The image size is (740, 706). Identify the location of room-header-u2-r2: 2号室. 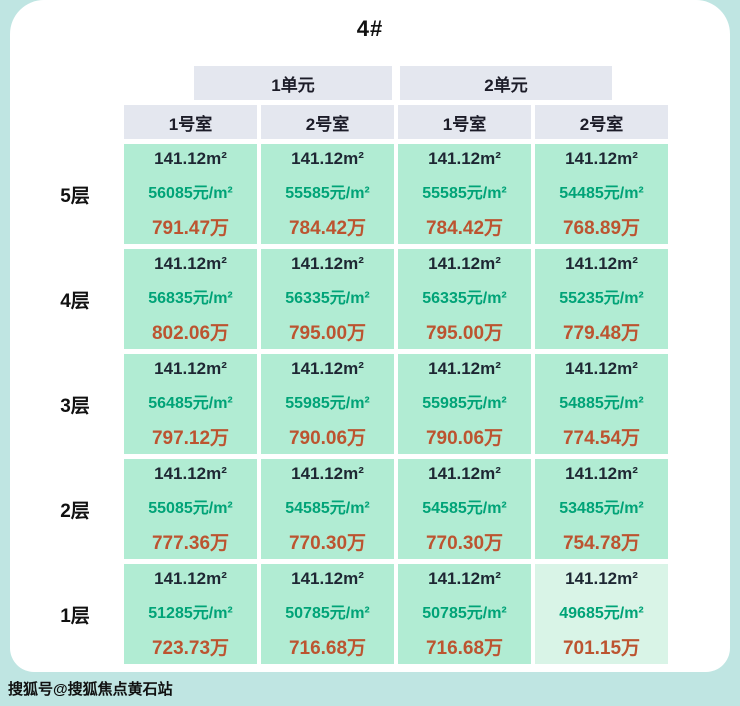
(601, 122).